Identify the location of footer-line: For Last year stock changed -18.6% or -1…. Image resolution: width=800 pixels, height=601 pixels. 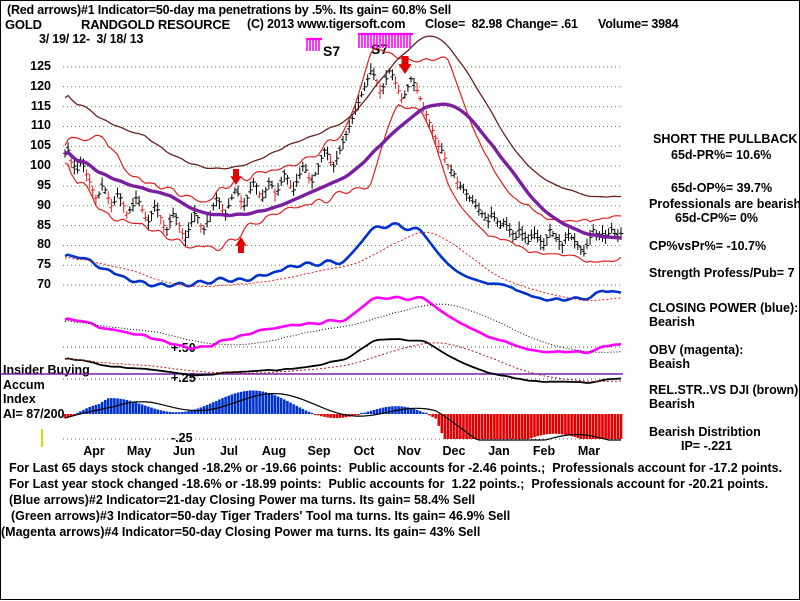
(389, 484).